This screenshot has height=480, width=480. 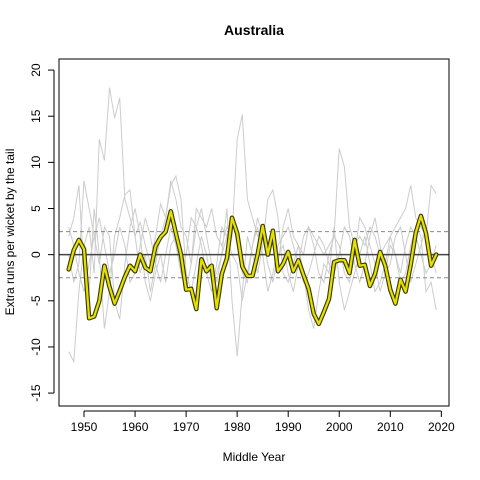 What do you see at coordinates (288, 427) in the screenshot?
I see `x-tick-label-1990: 1990` at bounding box center [288, 427].